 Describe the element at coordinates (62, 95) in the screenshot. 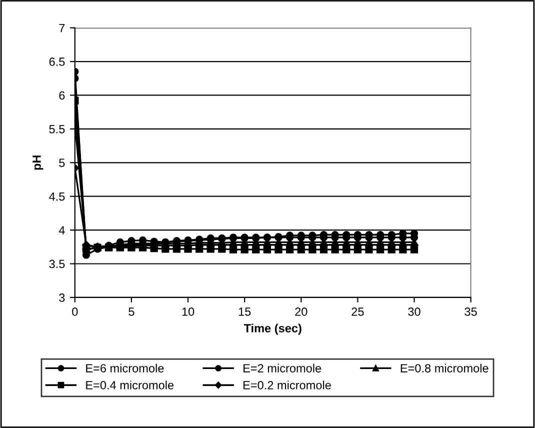

I see `y-tick-label: 6` at that location.